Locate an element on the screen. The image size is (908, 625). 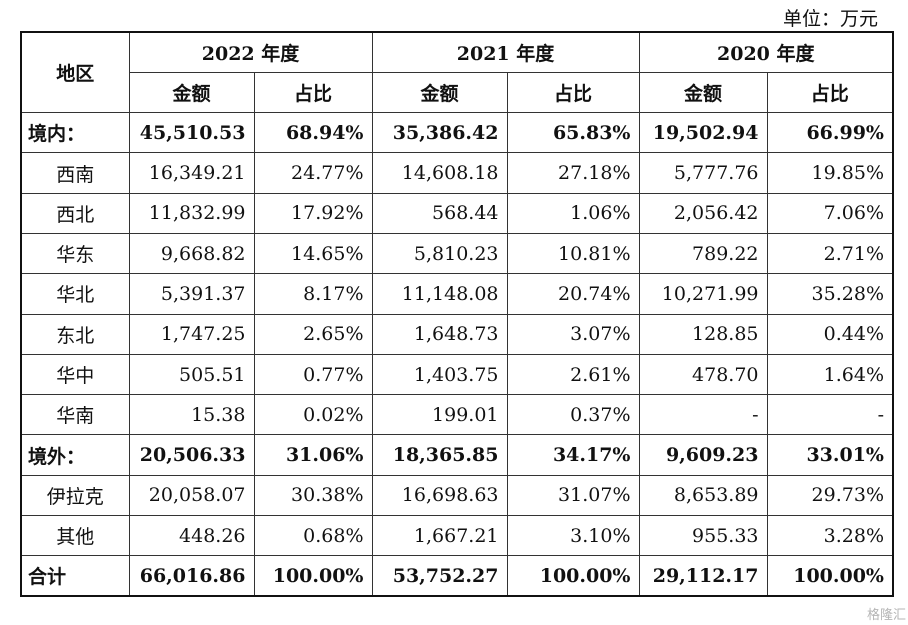
watermark: 格隆汇 is located at coordinates (886, 615).